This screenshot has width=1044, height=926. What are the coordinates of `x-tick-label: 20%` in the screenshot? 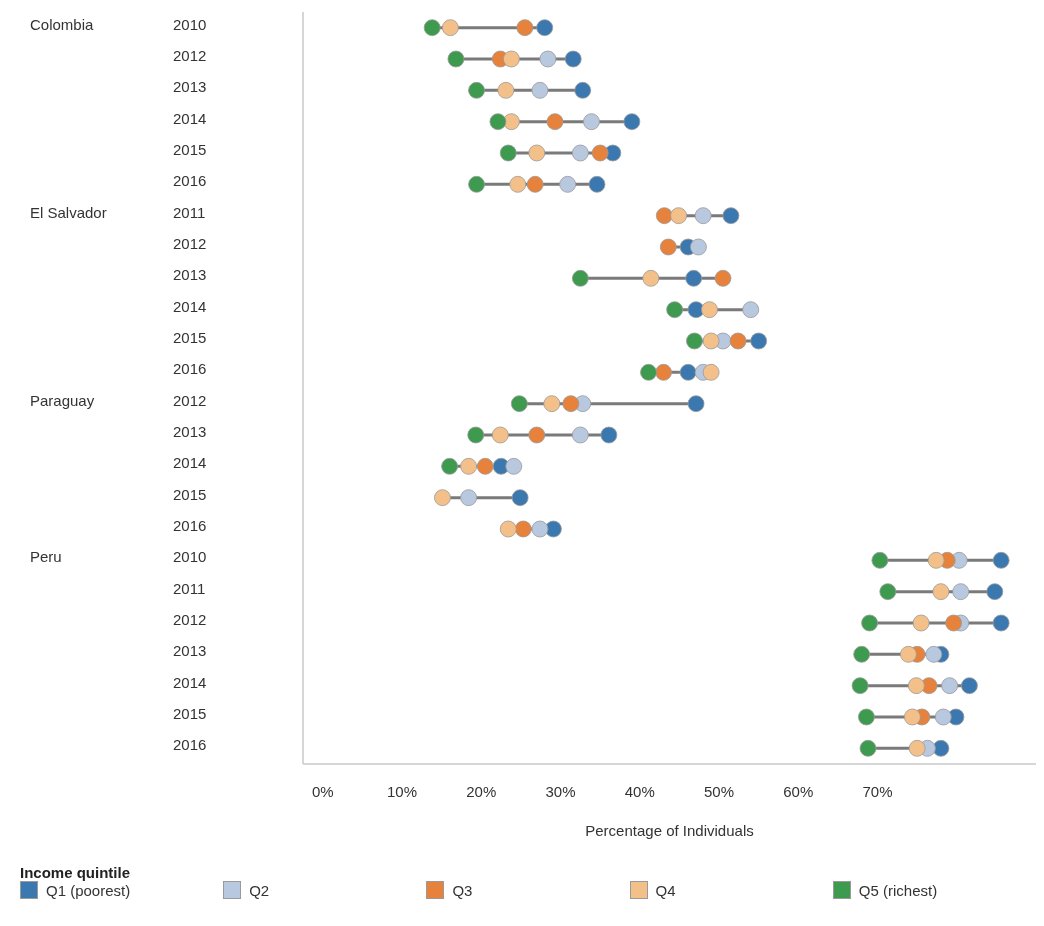 It's located at (481, 791).